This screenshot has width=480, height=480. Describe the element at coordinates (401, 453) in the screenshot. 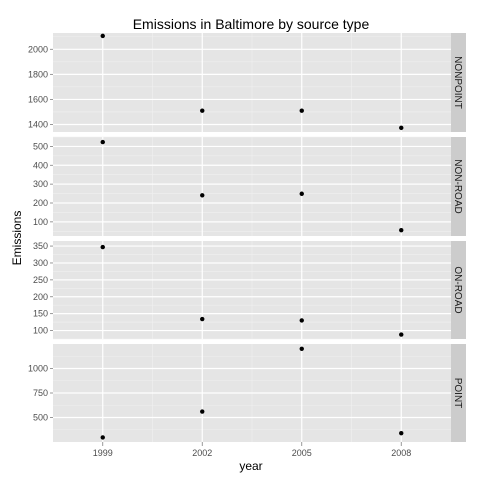

I see `x-tick-label: 2008` at that location.